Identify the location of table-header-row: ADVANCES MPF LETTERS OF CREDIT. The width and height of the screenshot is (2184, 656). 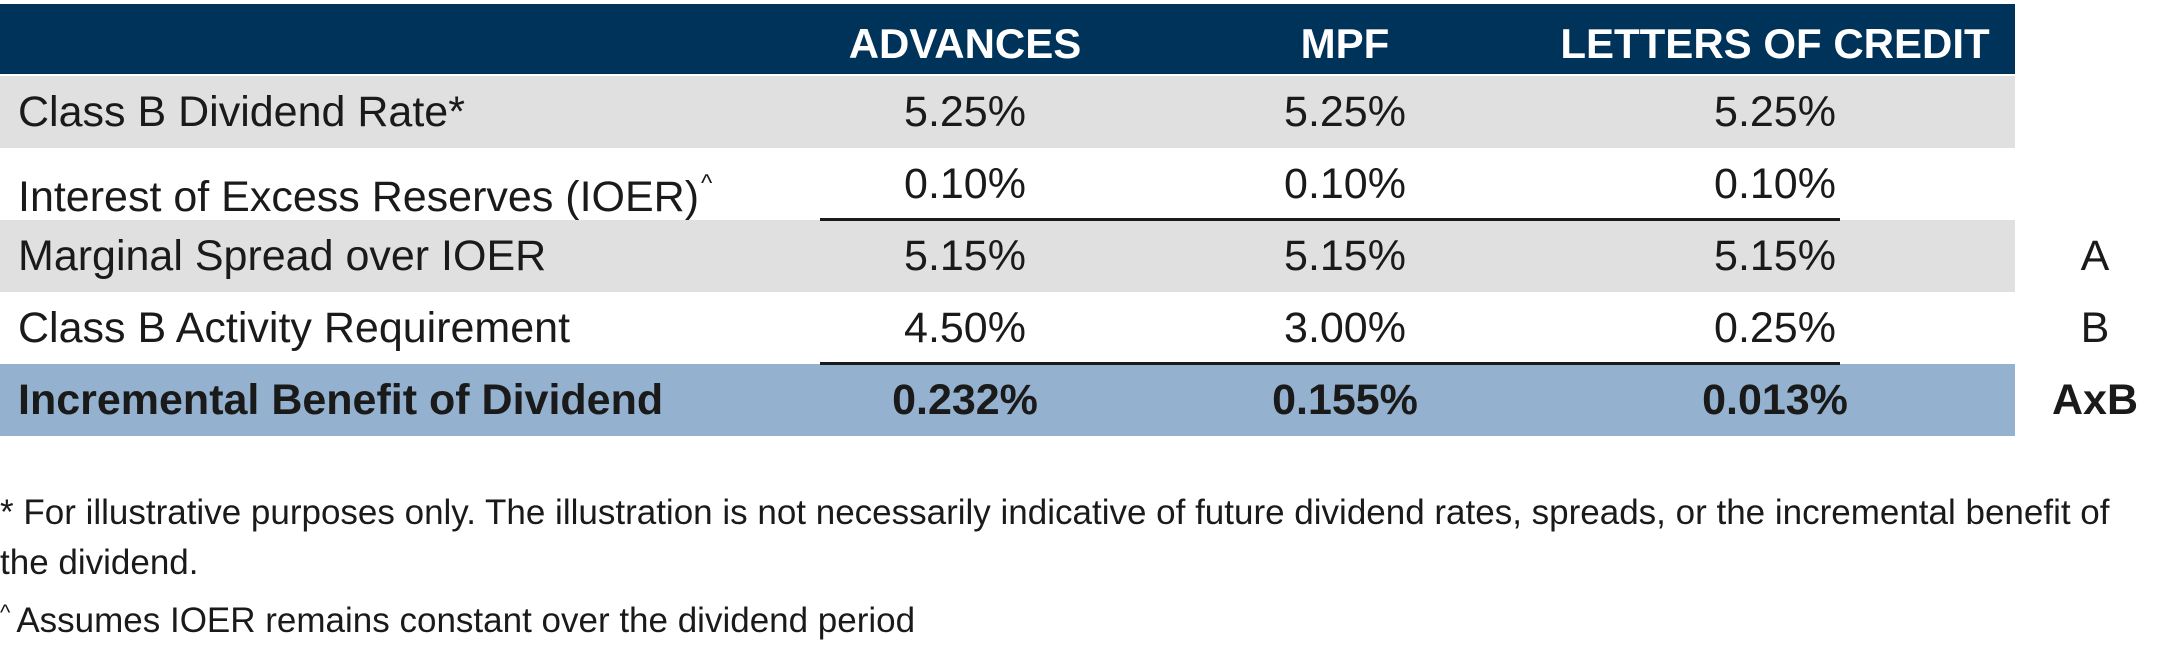
(1092, 40).